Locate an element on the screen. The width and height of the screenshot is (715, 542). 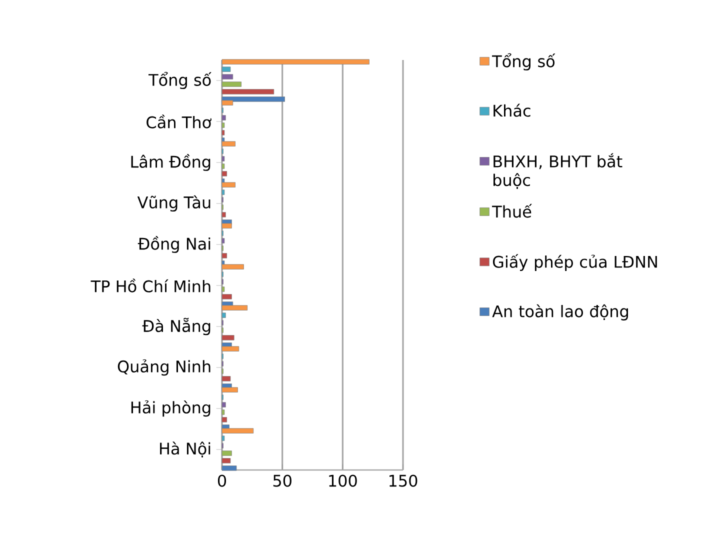
legend-label: An toàn lao động is located at coordinates (560, 312).